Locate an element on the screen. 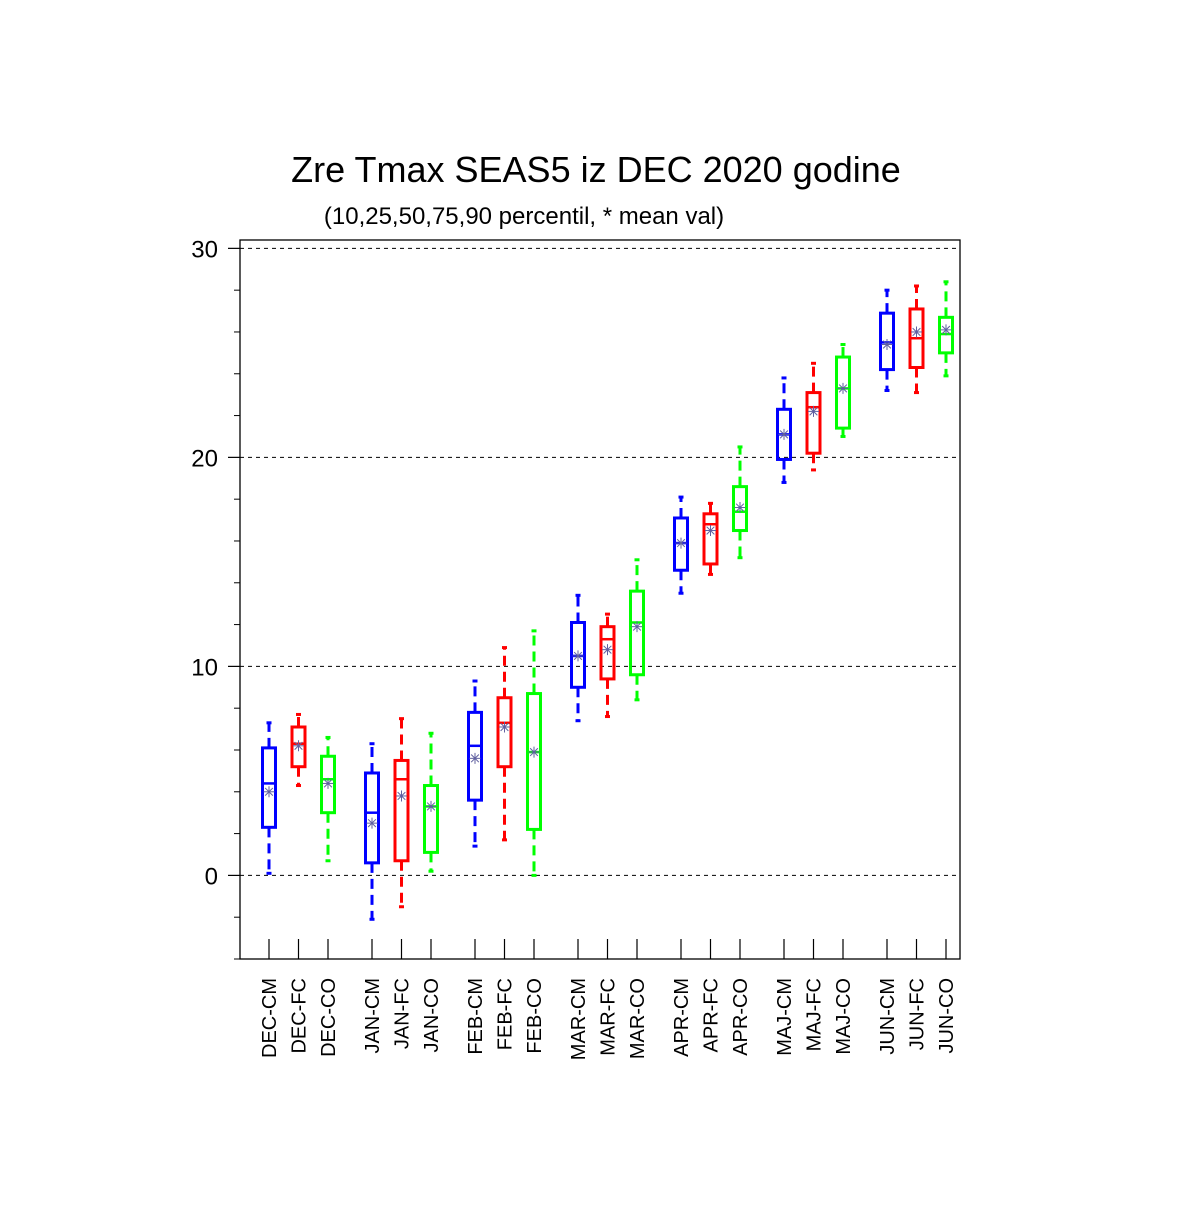 The image size is (1200, 1205). box-apr-cm is located at coordinates (681, 545).